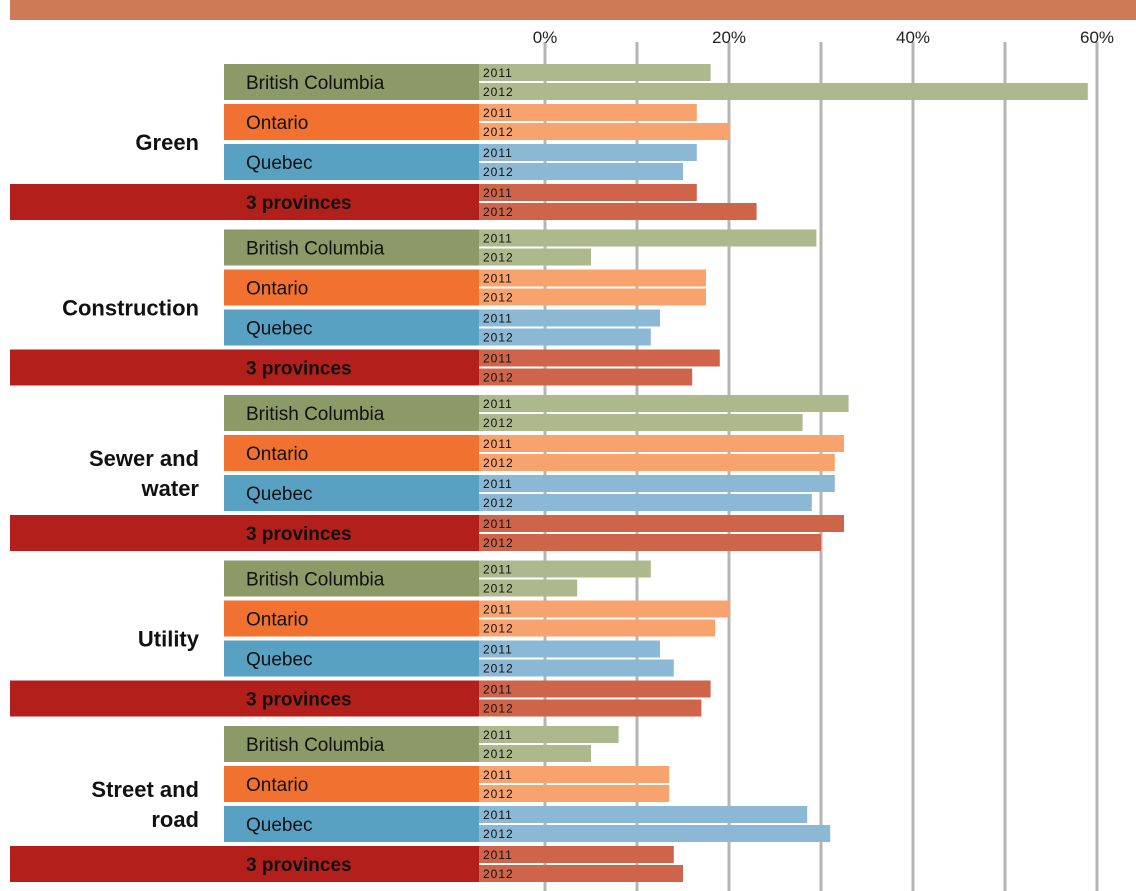  I want to click on category-label: Utility, so click(169, 639).